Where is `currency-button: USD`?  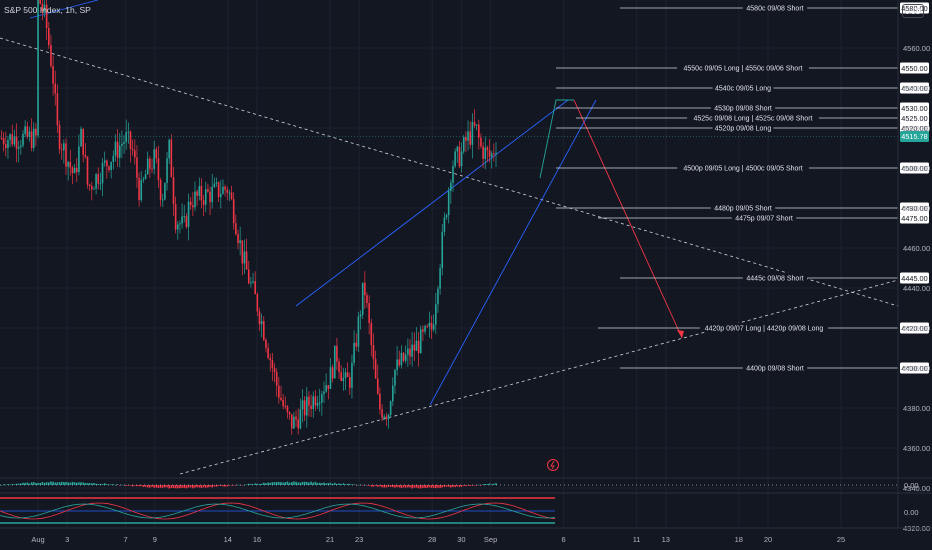 currency-button: USD is located at coordinates (913, 11).